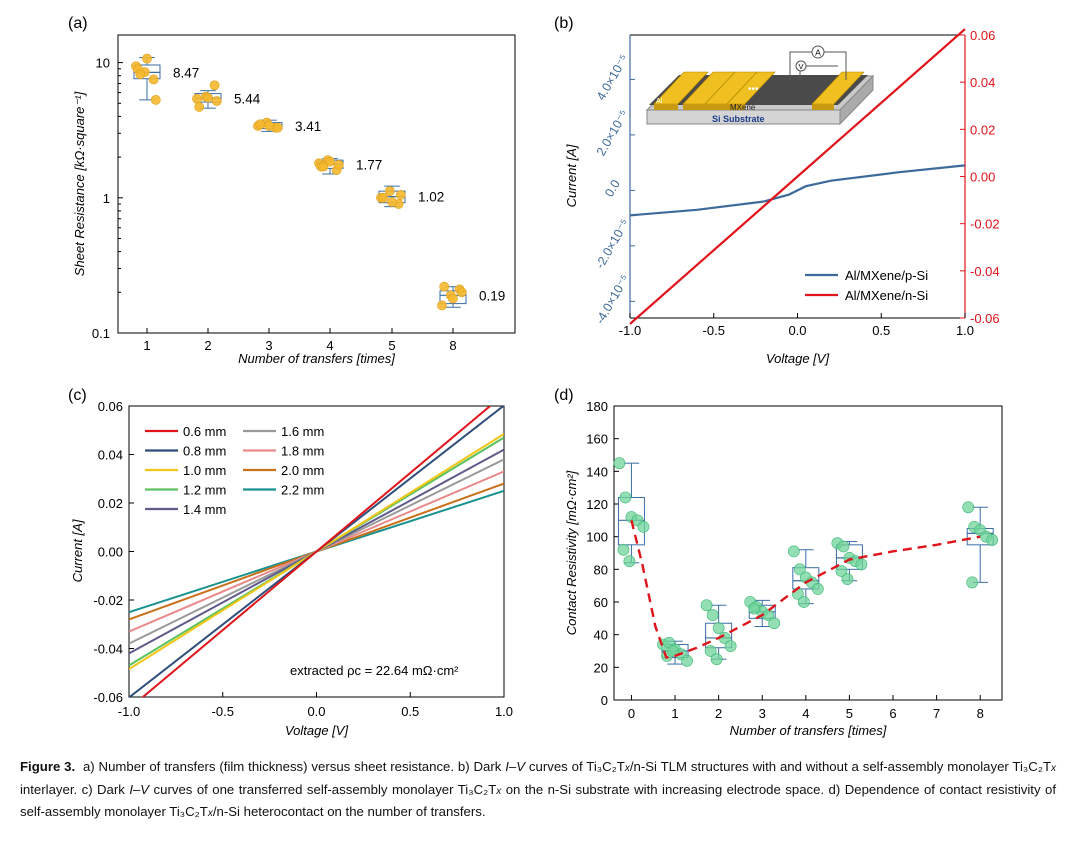  What do you see at coordinates (302, 490) in the screenshot?
I see `legend-label-c: 2.2 mm` at bounding box center [302, 490].